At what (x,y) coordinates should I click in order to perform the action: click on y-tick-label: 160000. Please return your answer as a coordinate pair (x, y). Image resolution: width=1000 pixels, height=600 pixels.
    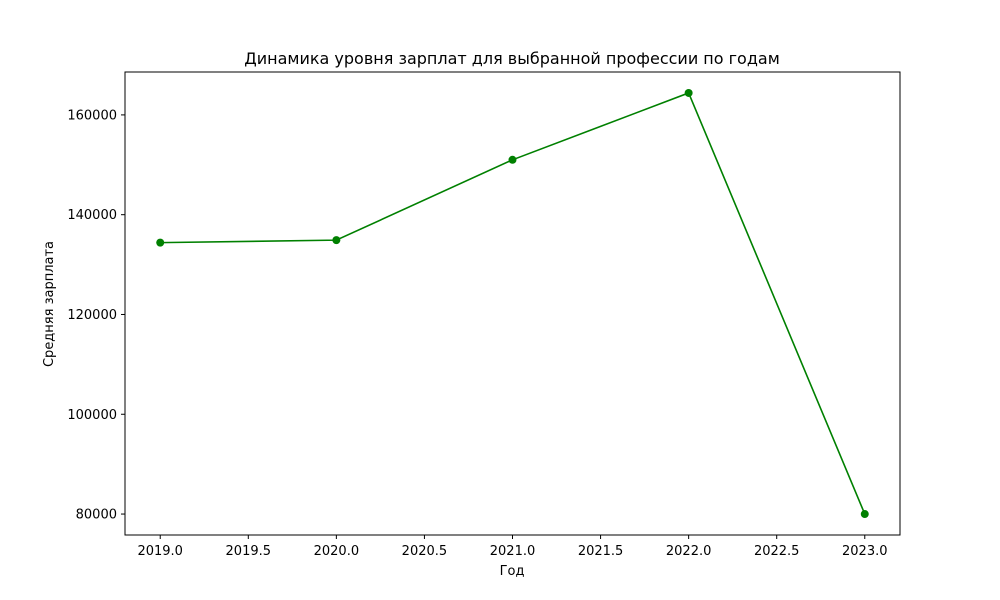
    Looking at the image, I should click on (92, 115).